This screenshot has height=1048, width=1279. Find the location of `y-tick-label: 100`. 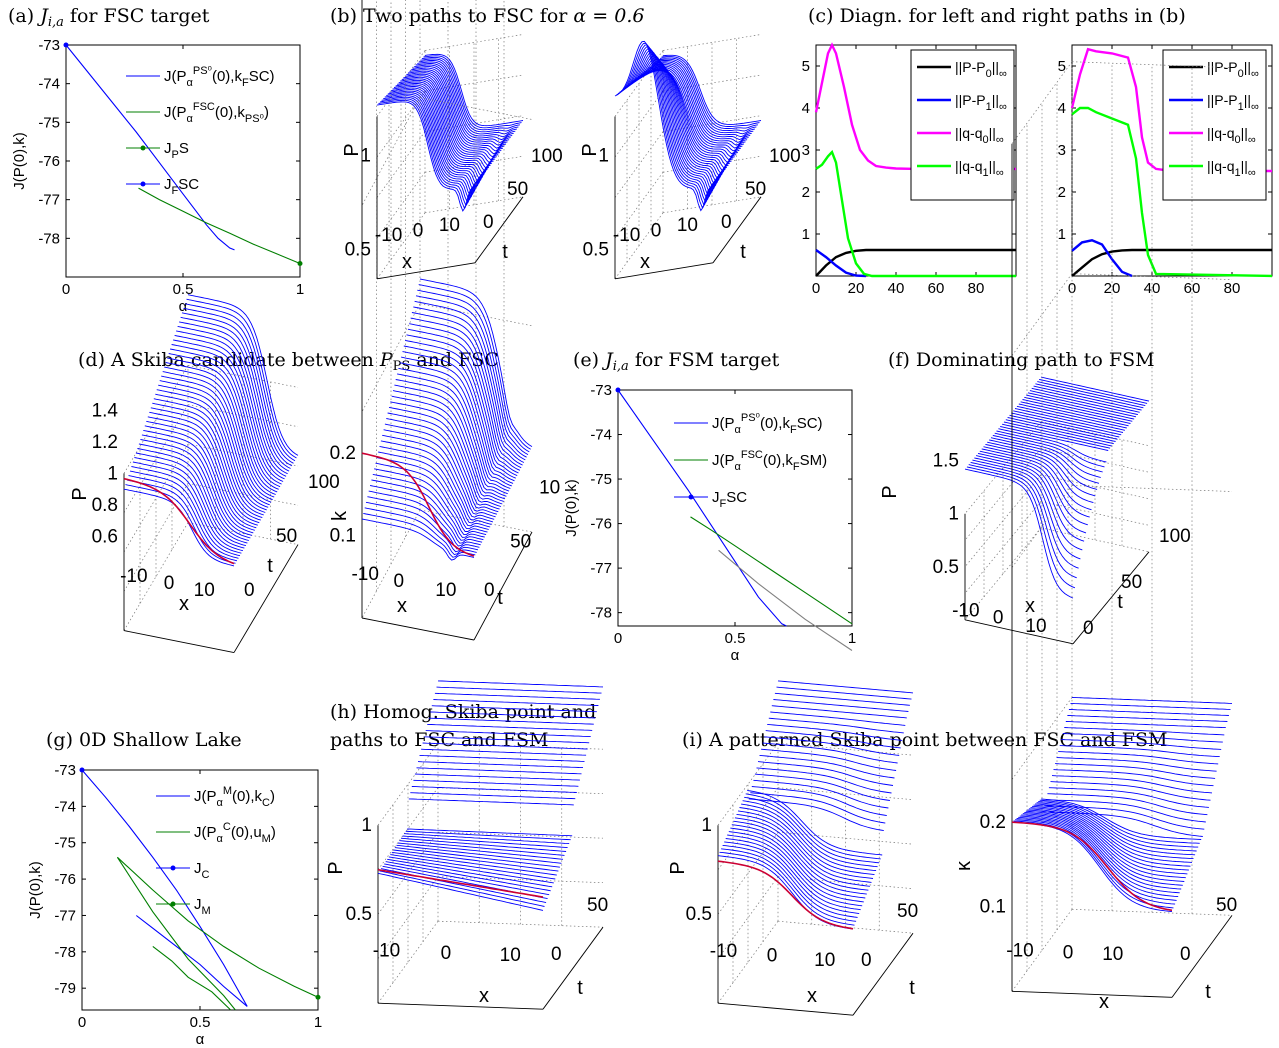

y-tick-label: 100 is located at coordinates (1175, 536).